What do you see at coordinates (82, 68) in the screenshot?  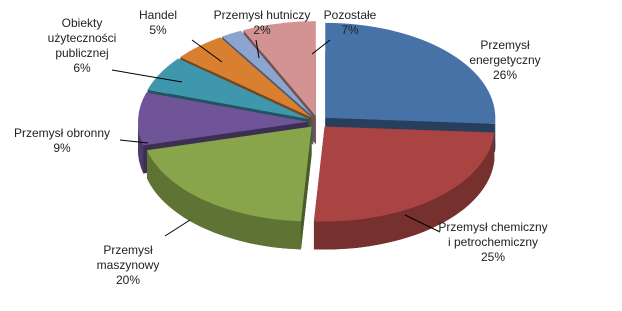 I see `value-label: 6%` at bounding box center [82, 68].